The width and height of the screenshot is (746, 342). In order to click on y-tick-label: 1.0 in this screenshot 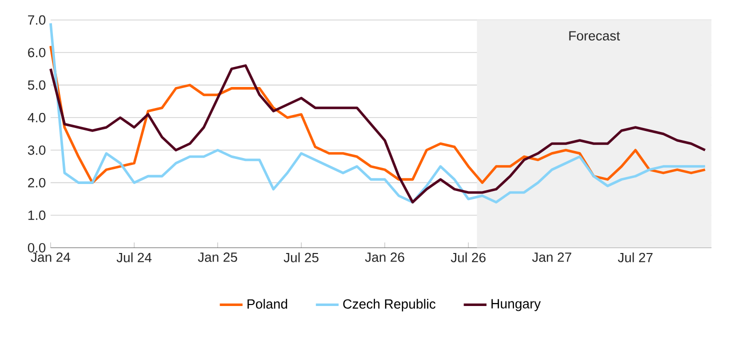, I will do `click(37, 215)`.